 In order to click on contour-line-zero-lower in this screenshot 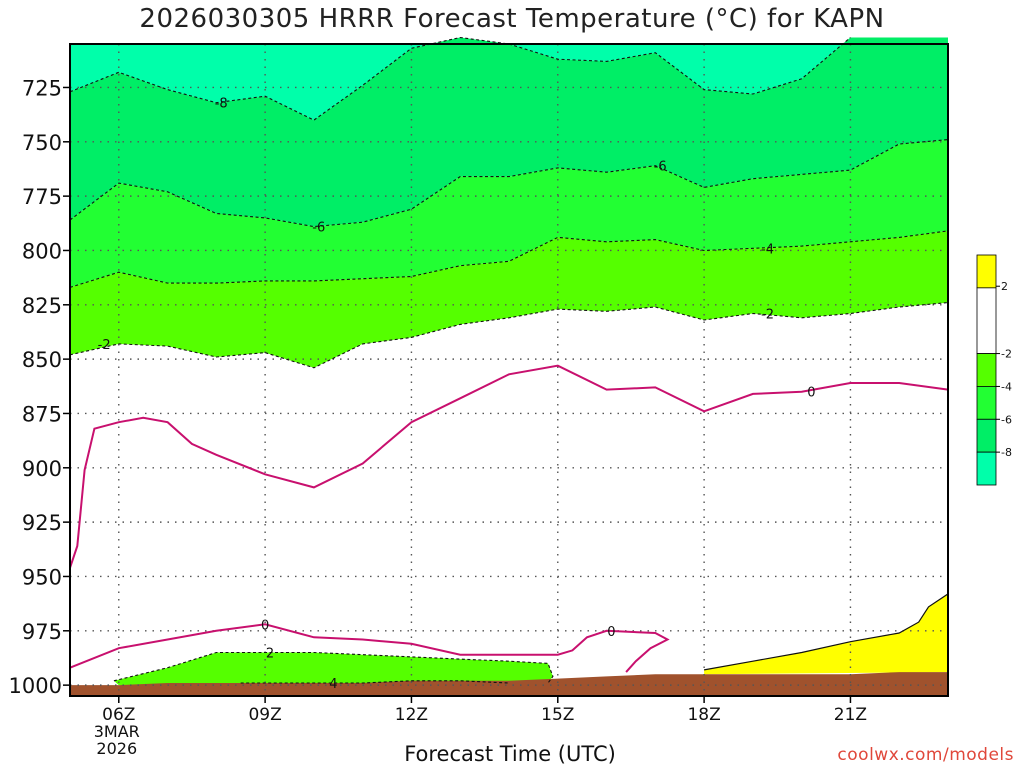, I will do `click(369, 648)`.